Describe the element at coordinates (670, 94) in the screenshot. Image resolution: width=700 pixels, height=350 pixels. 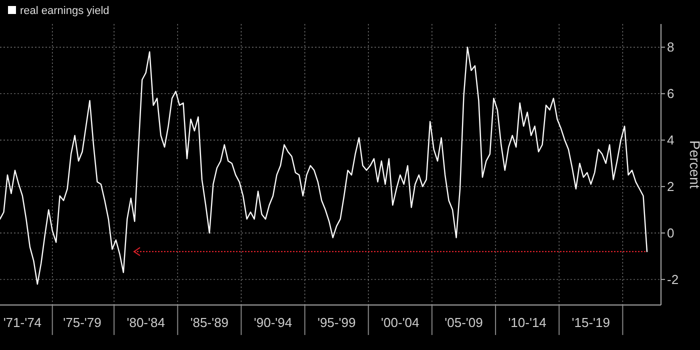
I see `y-tick-label: 6` at that location.